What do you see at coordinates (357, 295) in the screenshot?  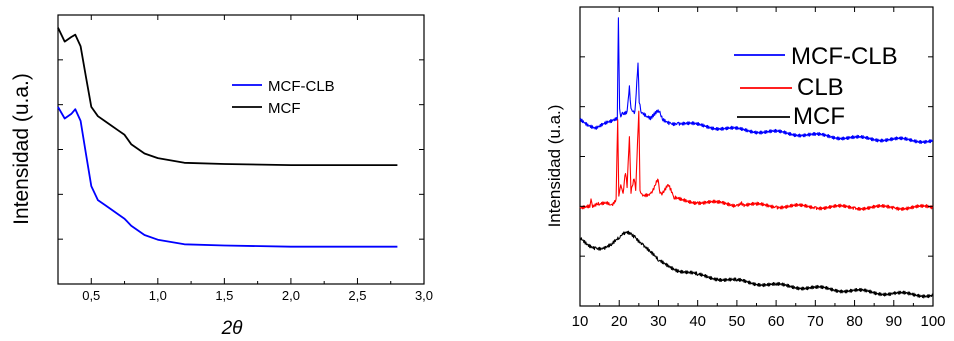 I see `left-x-tick-label: 2,5` at bounding box center [357, 295].